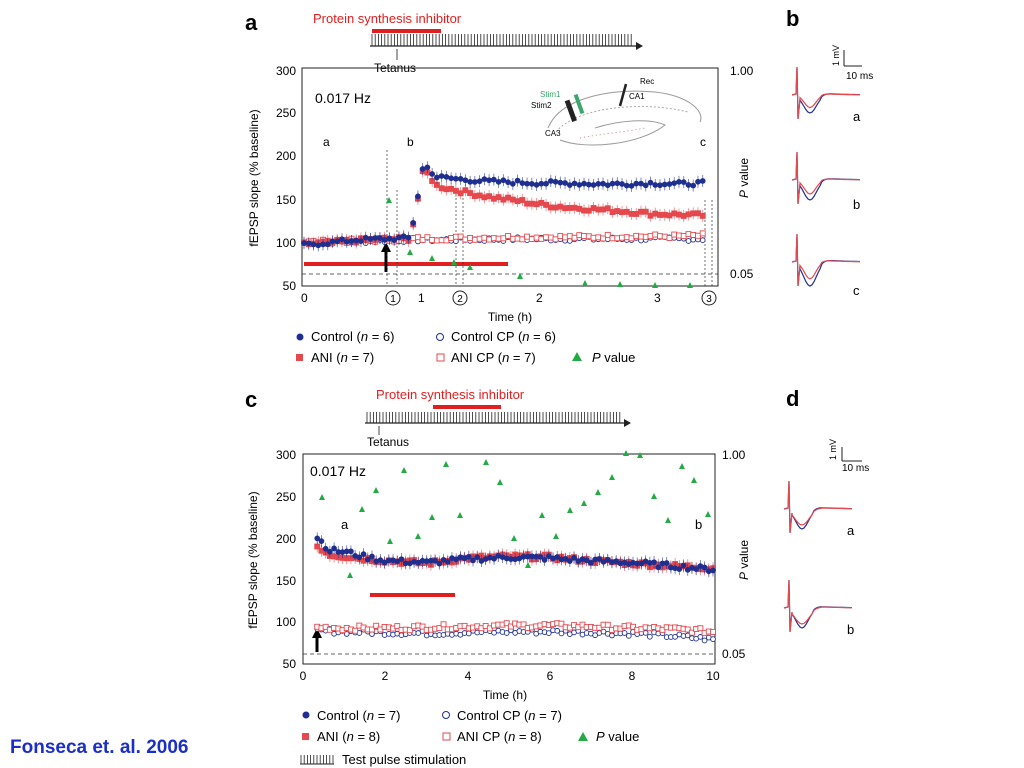 The width and height of the screenshot is (1024, 768). What do you see at coordinates (550, 94) in the screenshot?
I see `inset-stim1-label: Stim1` at bounding box center [550, 94].